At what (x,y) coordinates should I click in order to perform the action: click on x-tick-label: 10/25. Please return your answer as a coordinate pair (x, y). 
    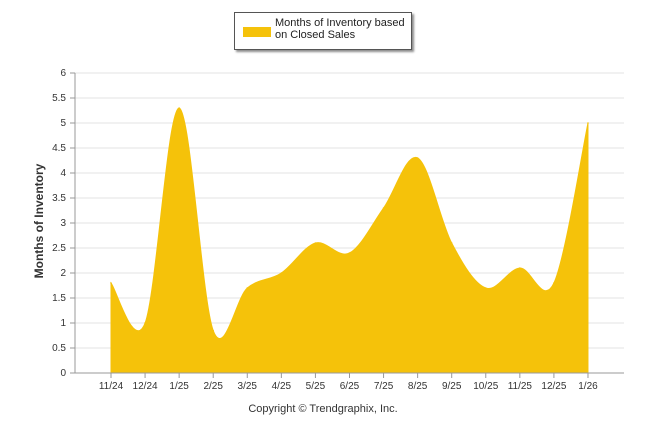
    Looking at the image, I should click on (485, 386).